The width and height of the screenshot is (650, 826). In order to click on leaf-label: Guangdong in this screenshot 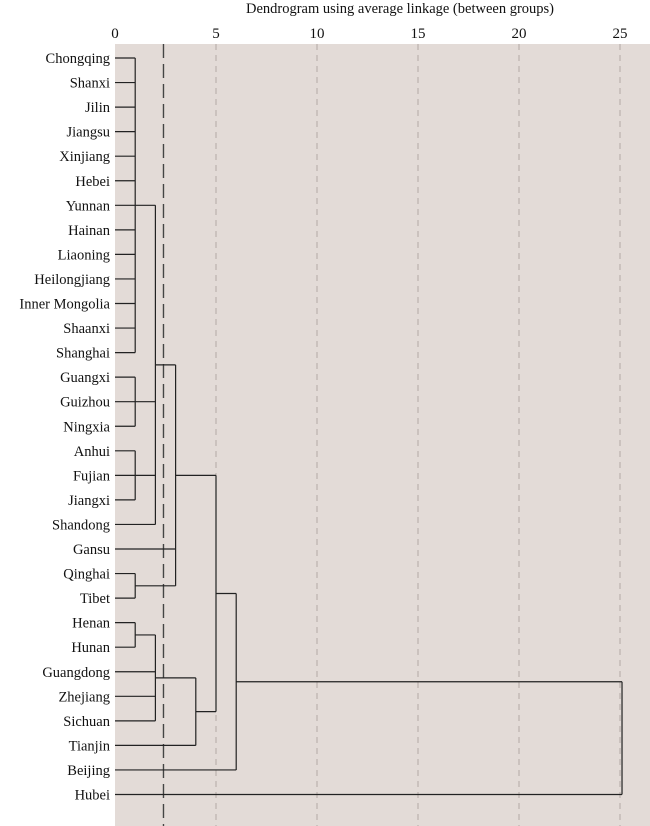, I will do `click(76, 673)`.